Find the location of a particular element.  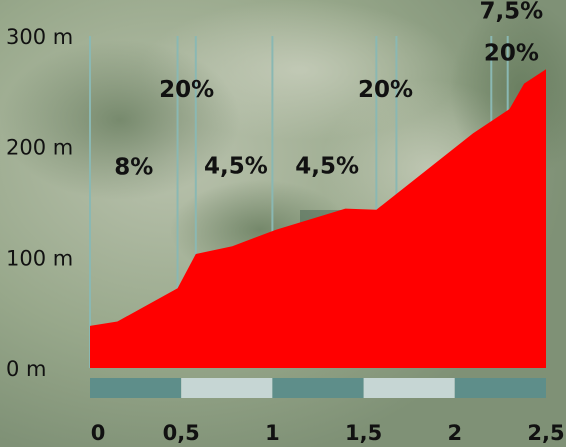

x-tick-label: 2 is located at coordinates (454, 433).